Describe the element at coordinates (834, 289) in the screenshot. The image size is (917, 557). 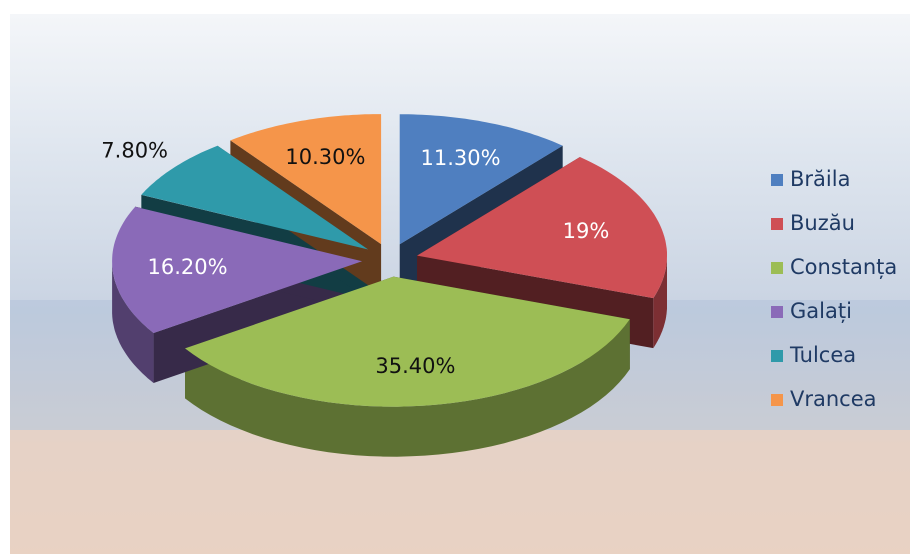
I see `legend: Brăila Buzău Constanța Galați Tulcea Vrancea` at that location.